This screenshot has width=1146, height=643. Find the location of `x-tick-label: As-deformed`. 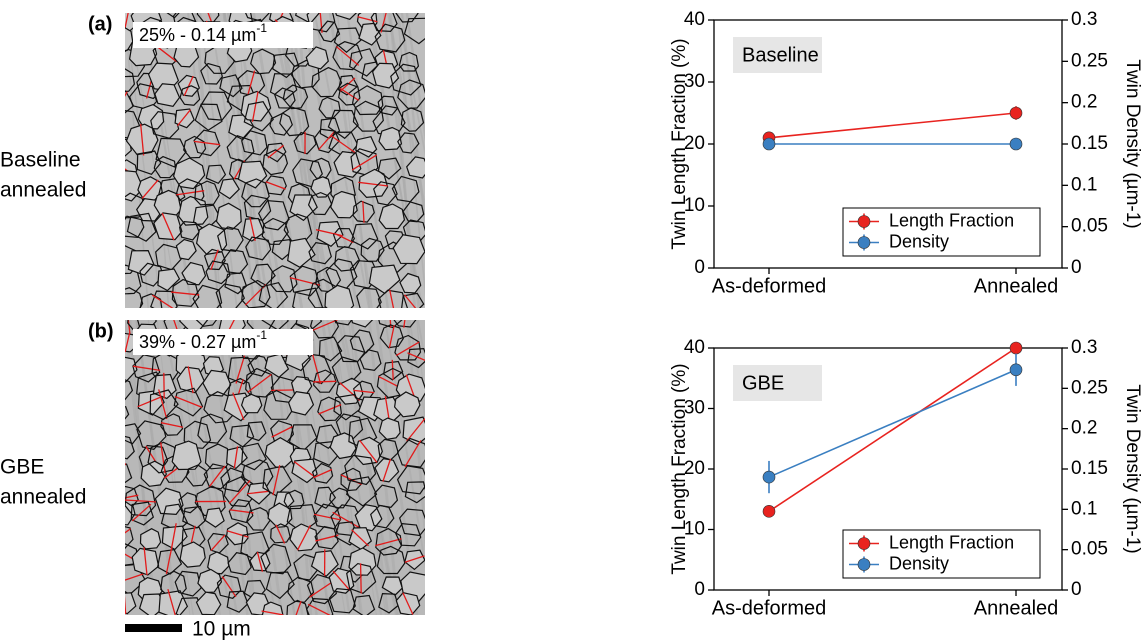

x-tick-label: As-deformed is located at coordinates (769, 286).